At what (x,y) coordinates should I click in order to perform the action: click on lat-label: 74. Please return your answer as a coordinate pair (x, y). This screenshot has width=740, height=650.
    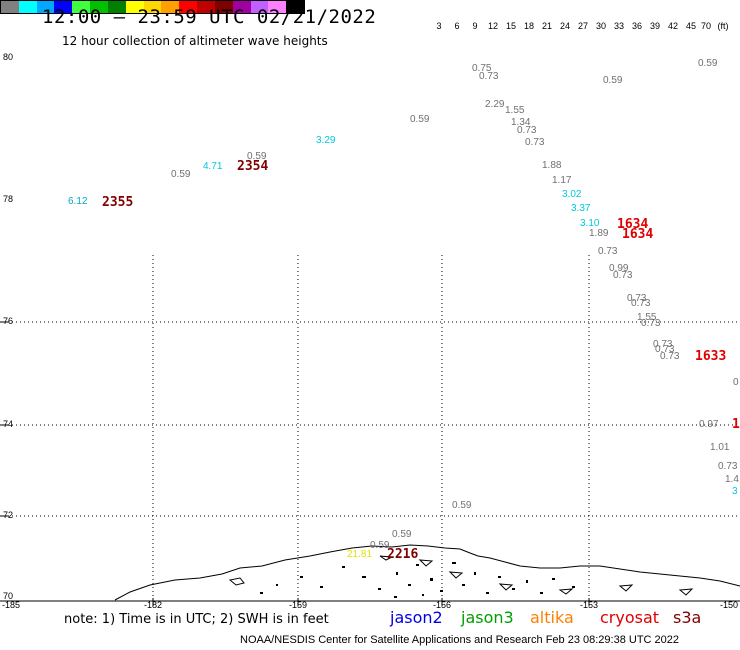
    Looking at the image, I should click on (8, 424).